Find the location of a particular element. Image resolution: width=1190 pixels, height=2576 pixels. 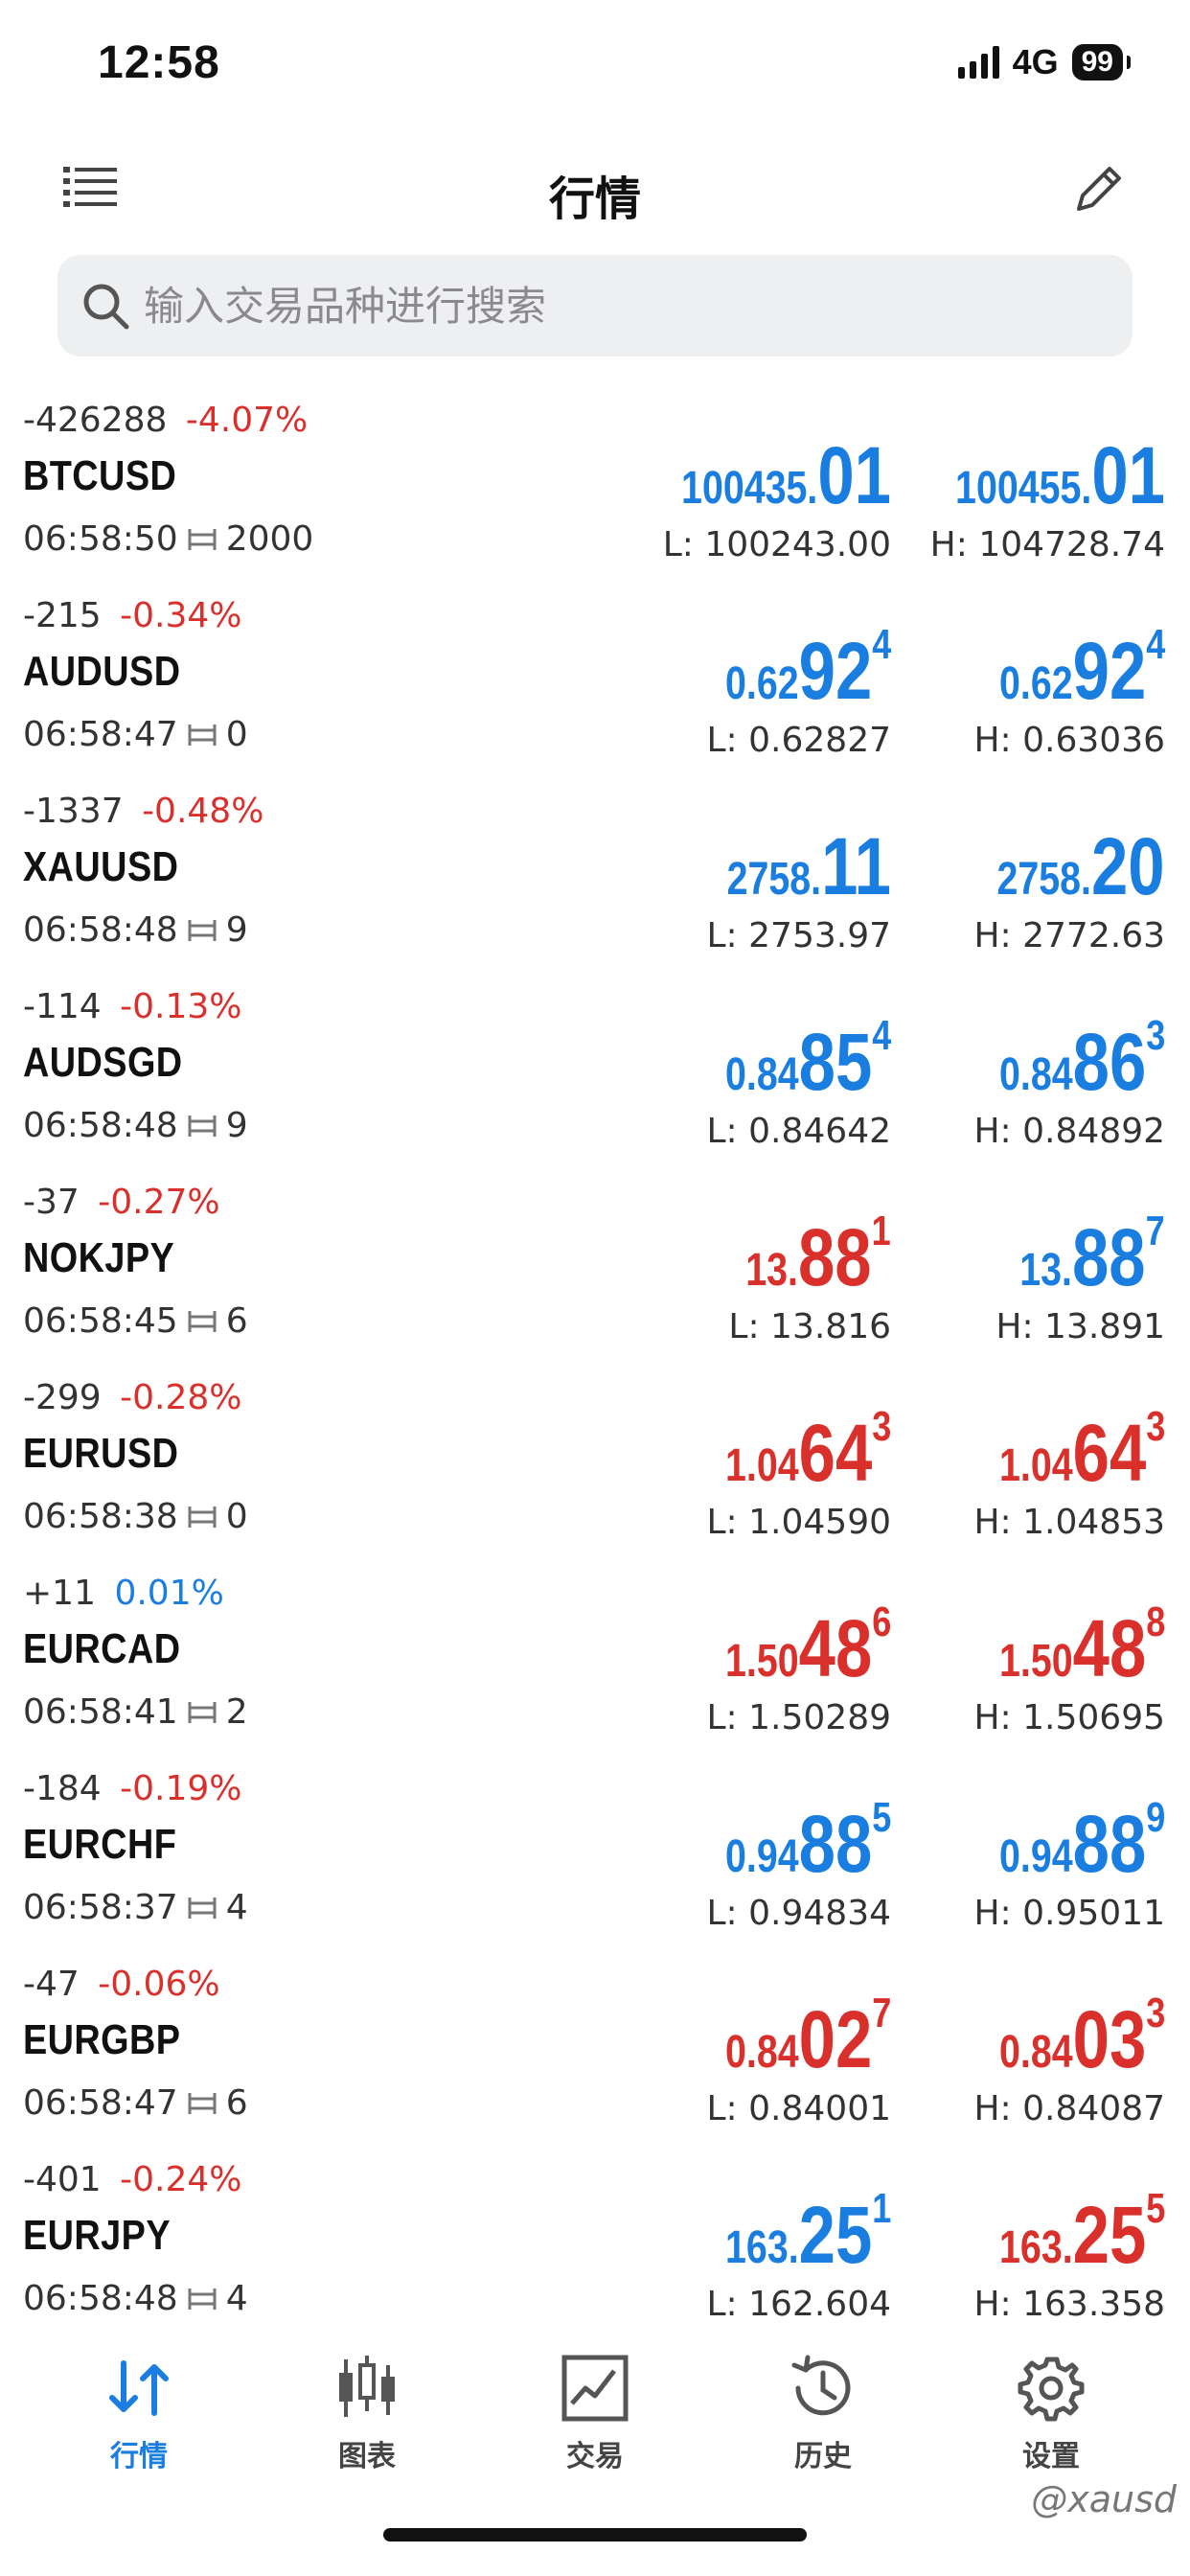

edit-button is located at coordinates (1099, 189).